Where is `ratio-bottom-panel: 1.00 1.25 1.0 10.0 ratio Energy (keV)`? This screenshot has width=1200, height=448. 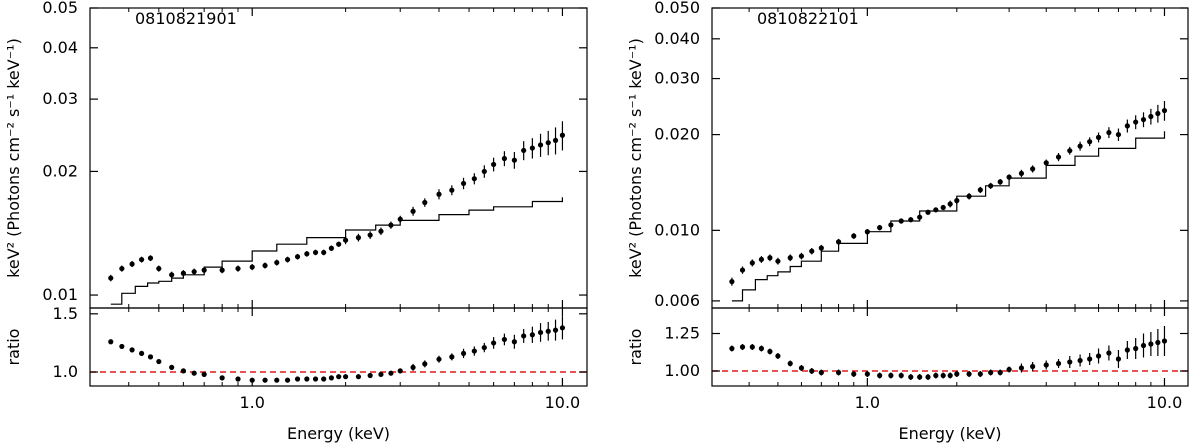
ratio-bottom-panel: 1.00 1.25 1.0 10.0 ratio Energy (keV) is located at coordinates (907, 375).